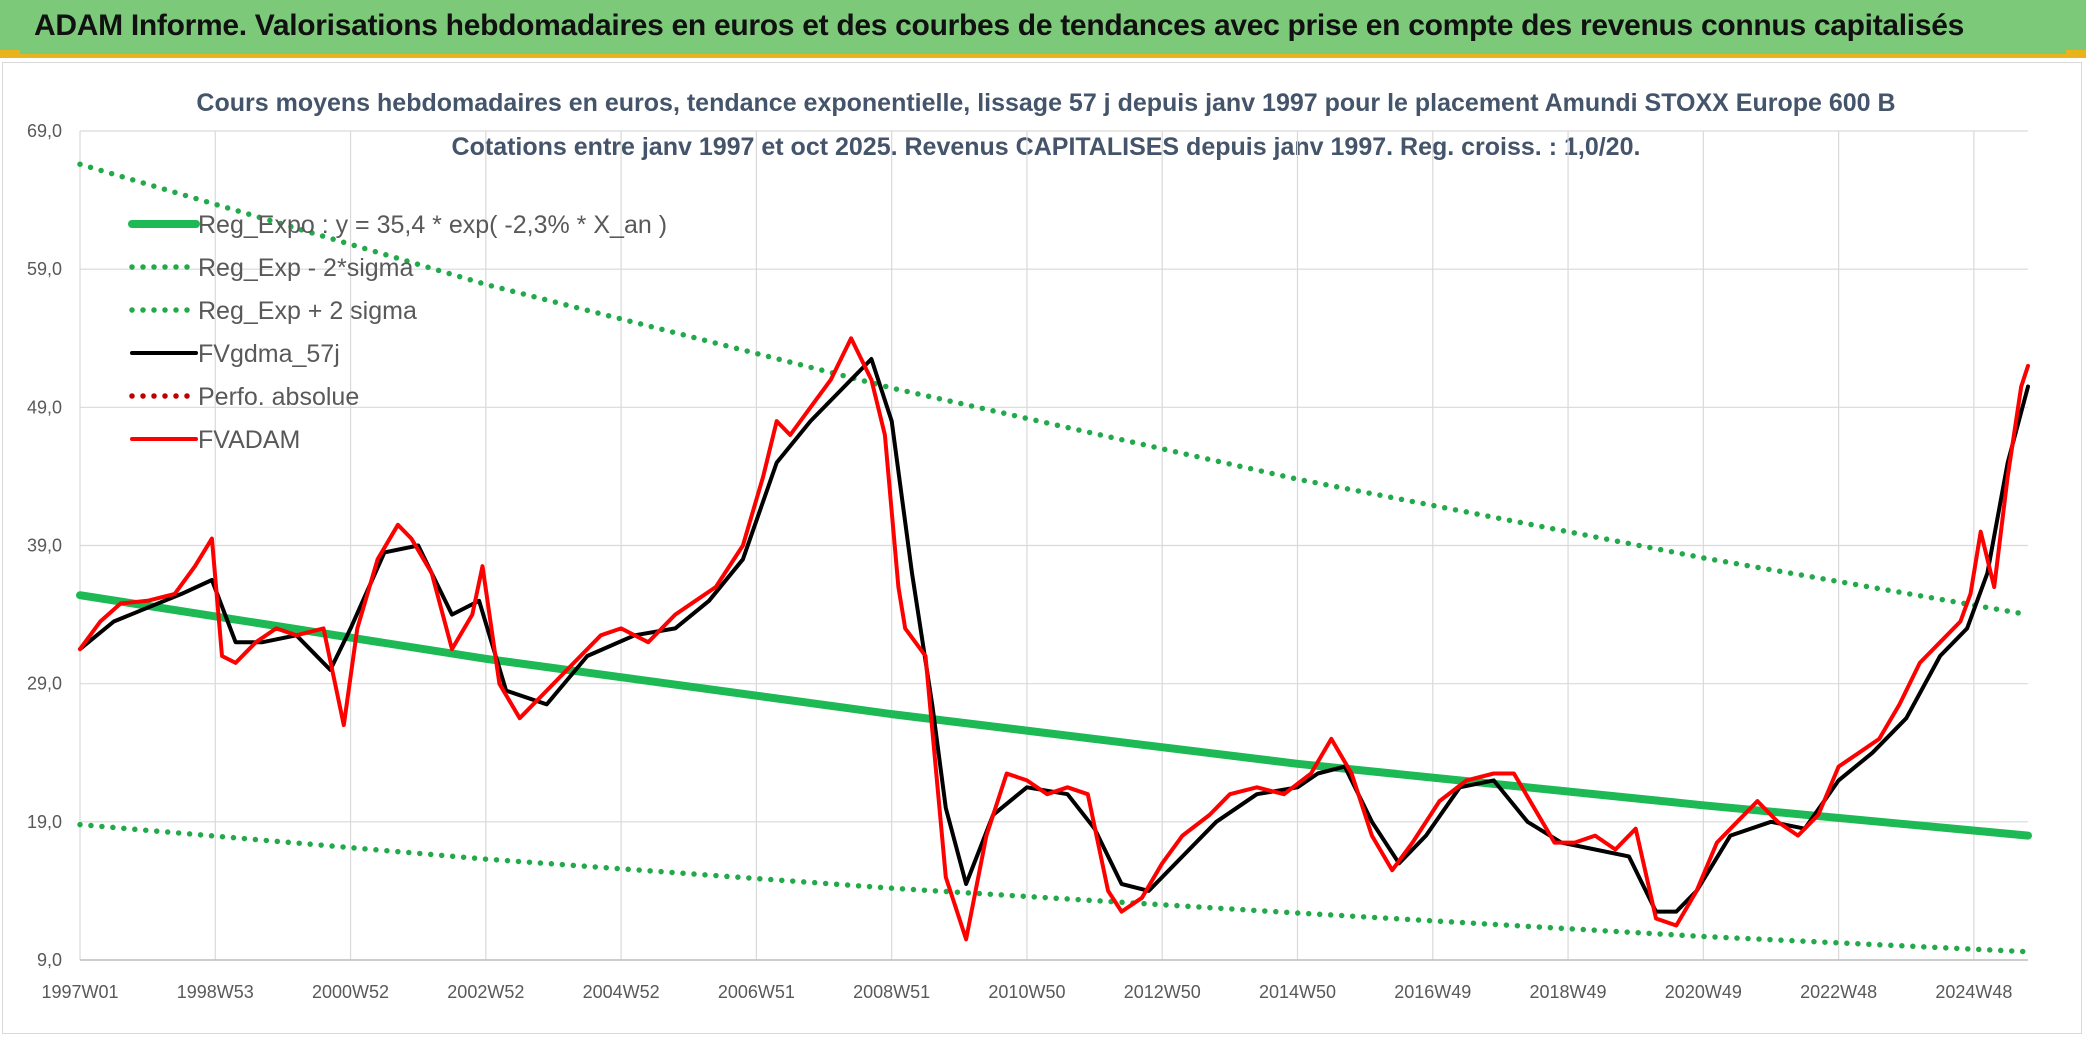  I want to click on x-tick-label: 2010W50, so click(1026, 992).